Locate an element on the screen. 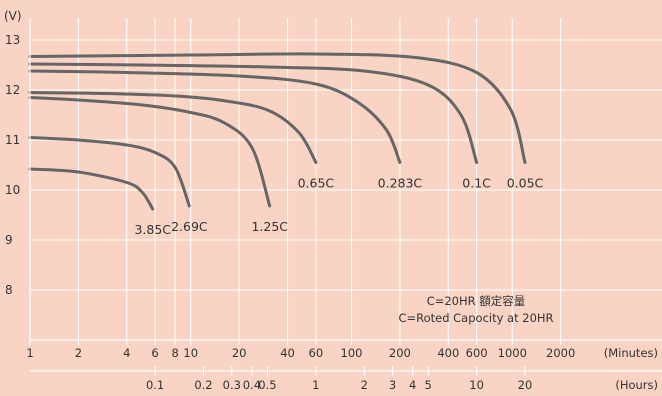 This screenshot has width=662, height=396. minute-tick-label: 4 is located at coordinates (126, 353).